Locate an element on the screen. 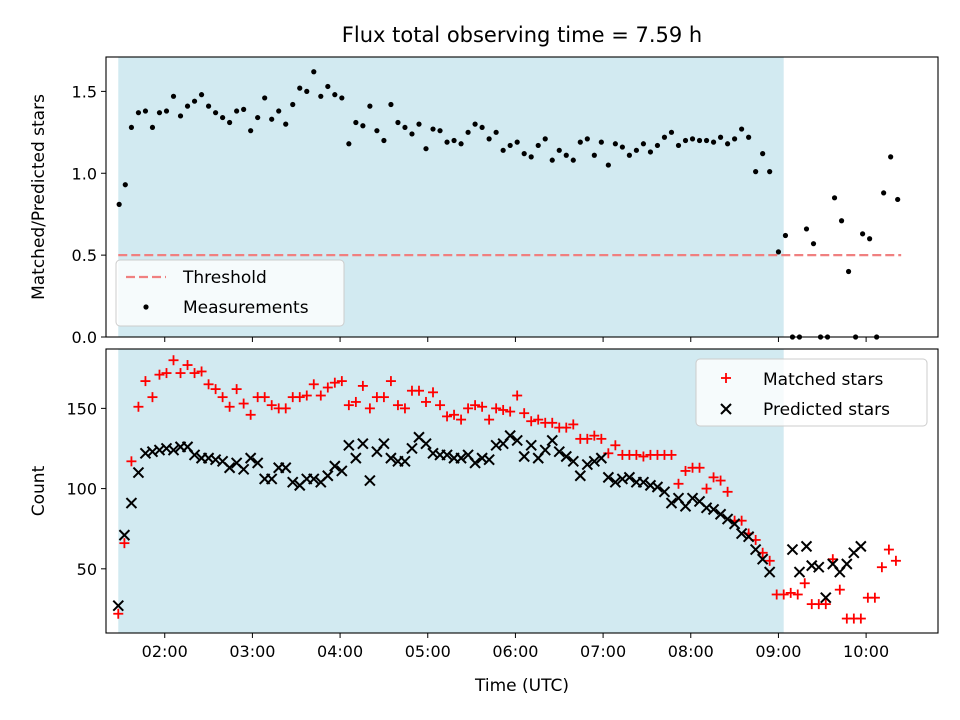  chart-title: Flux total observing time = 7.59 h is located at coordinates (522, 35).